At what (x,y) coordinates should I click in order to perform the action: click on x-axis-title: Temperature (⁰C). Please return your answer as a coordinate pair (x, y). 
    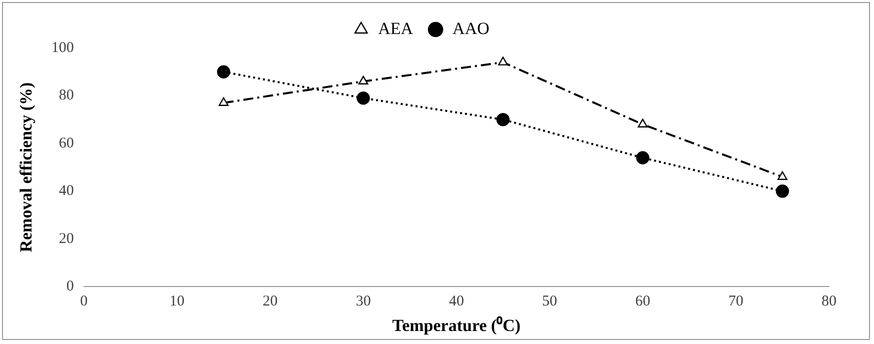
    Looking at the image, I should click on (456, 326).